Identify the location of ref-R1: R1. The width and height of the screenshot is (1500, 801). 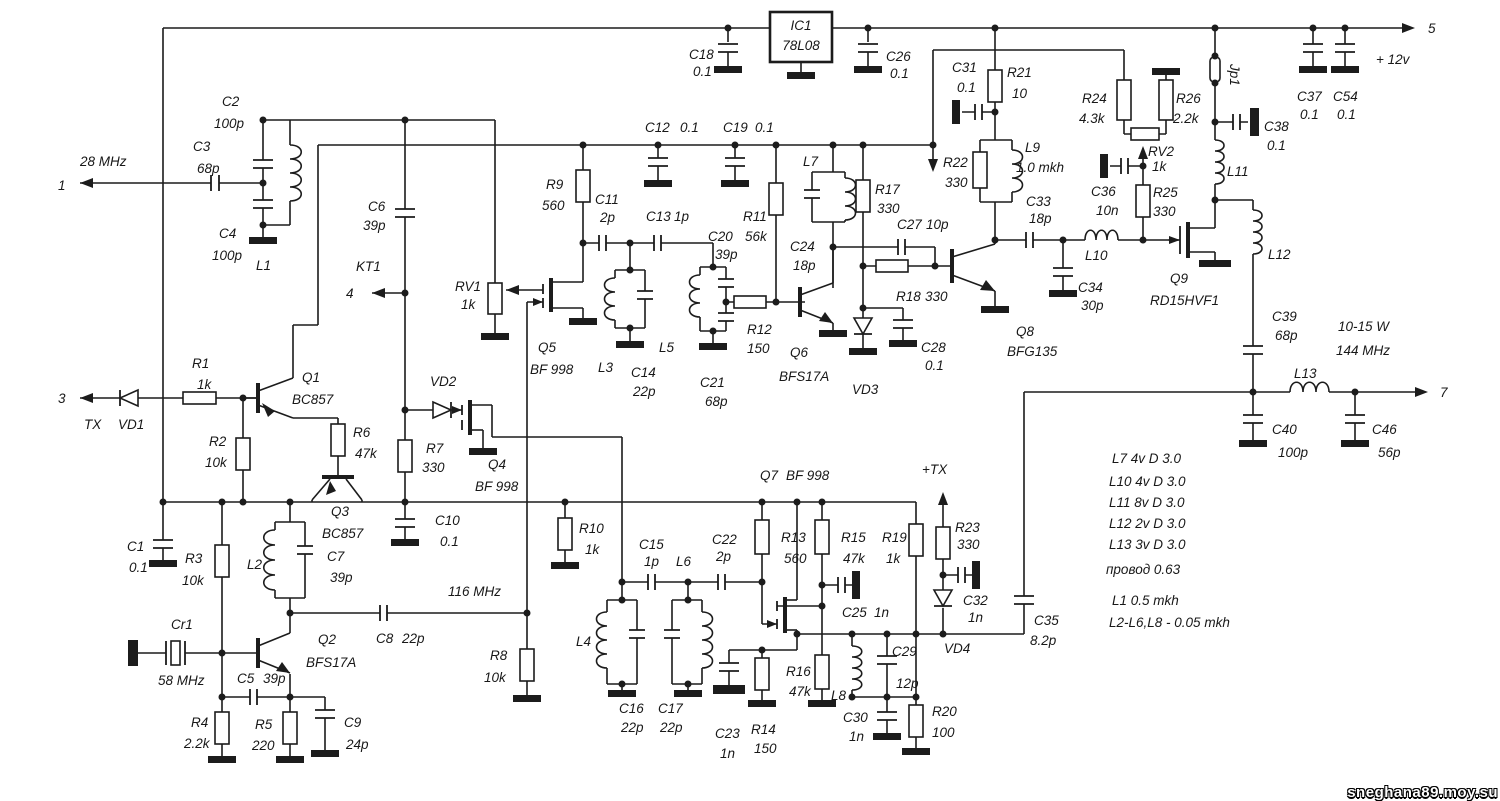
(200, 363).